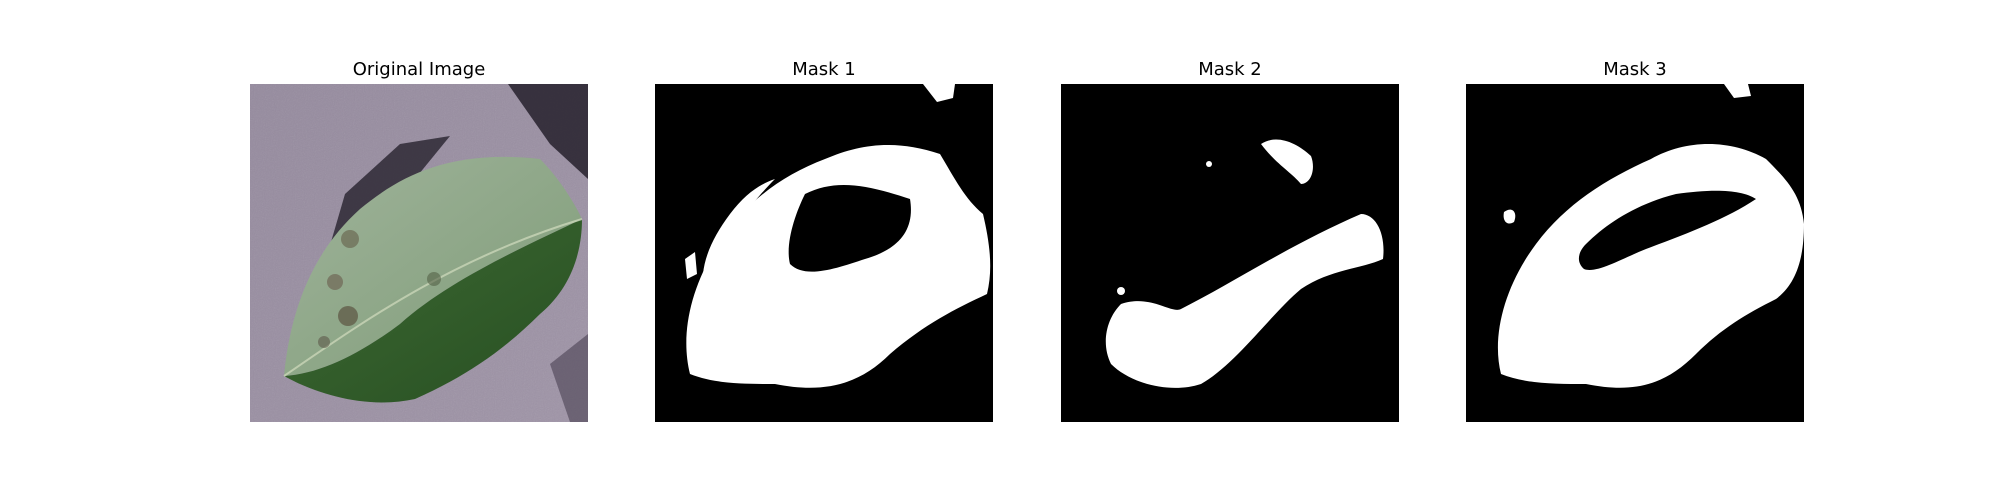 Image resolution: width=2000 pixels, height=500 pixels. Describe the element at coordinates (419, 69) in the screenshot. I see `panel-title-original-image: Original Image` at that location.